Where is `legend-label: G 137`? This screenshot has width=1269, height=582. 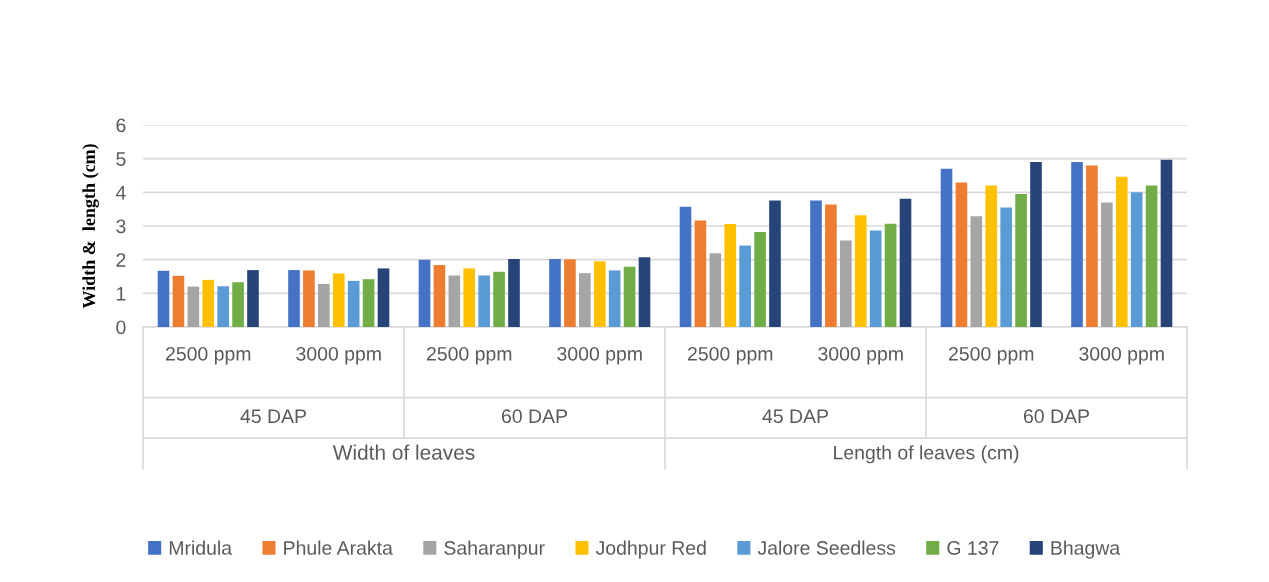
legend-label: G 137 is located at coordinates (973, 548).